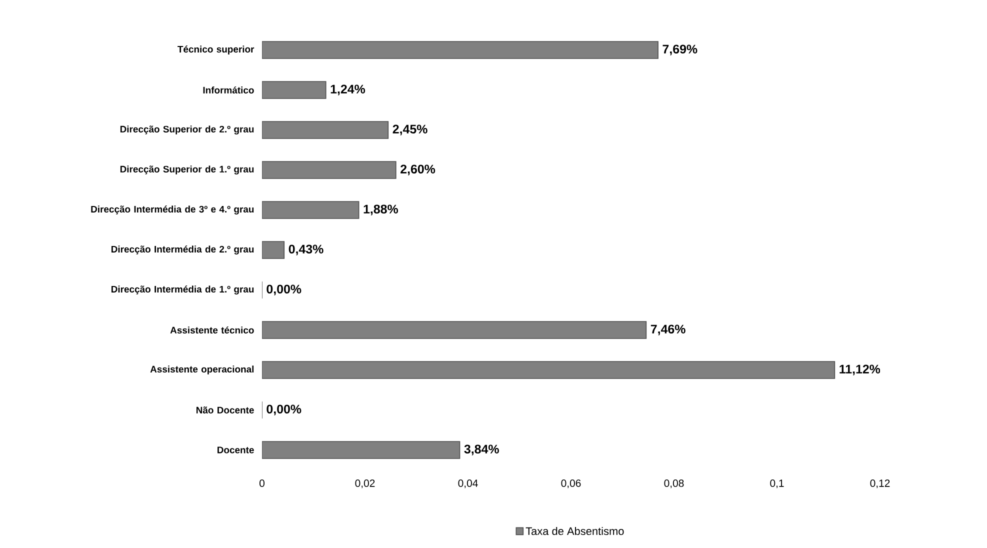 This screenshot has width=987, height=548. Describe the element at coordinates (365, 484) in the screenshot. I see `x-tick-label: 0,02` at that location.